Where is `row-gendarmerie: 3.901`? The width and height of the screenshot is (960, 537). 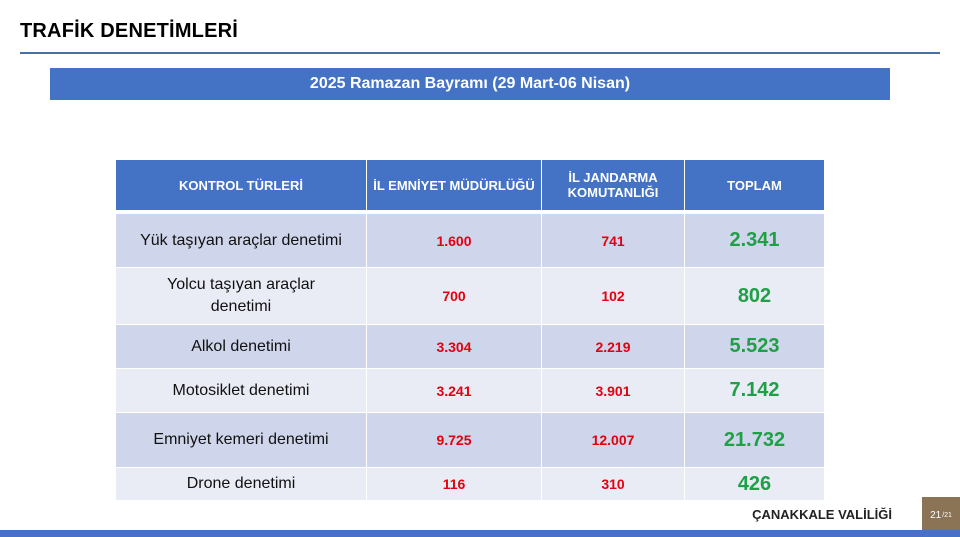
row-gendarmerie: 3.901 is located at coordinates (612, 390).